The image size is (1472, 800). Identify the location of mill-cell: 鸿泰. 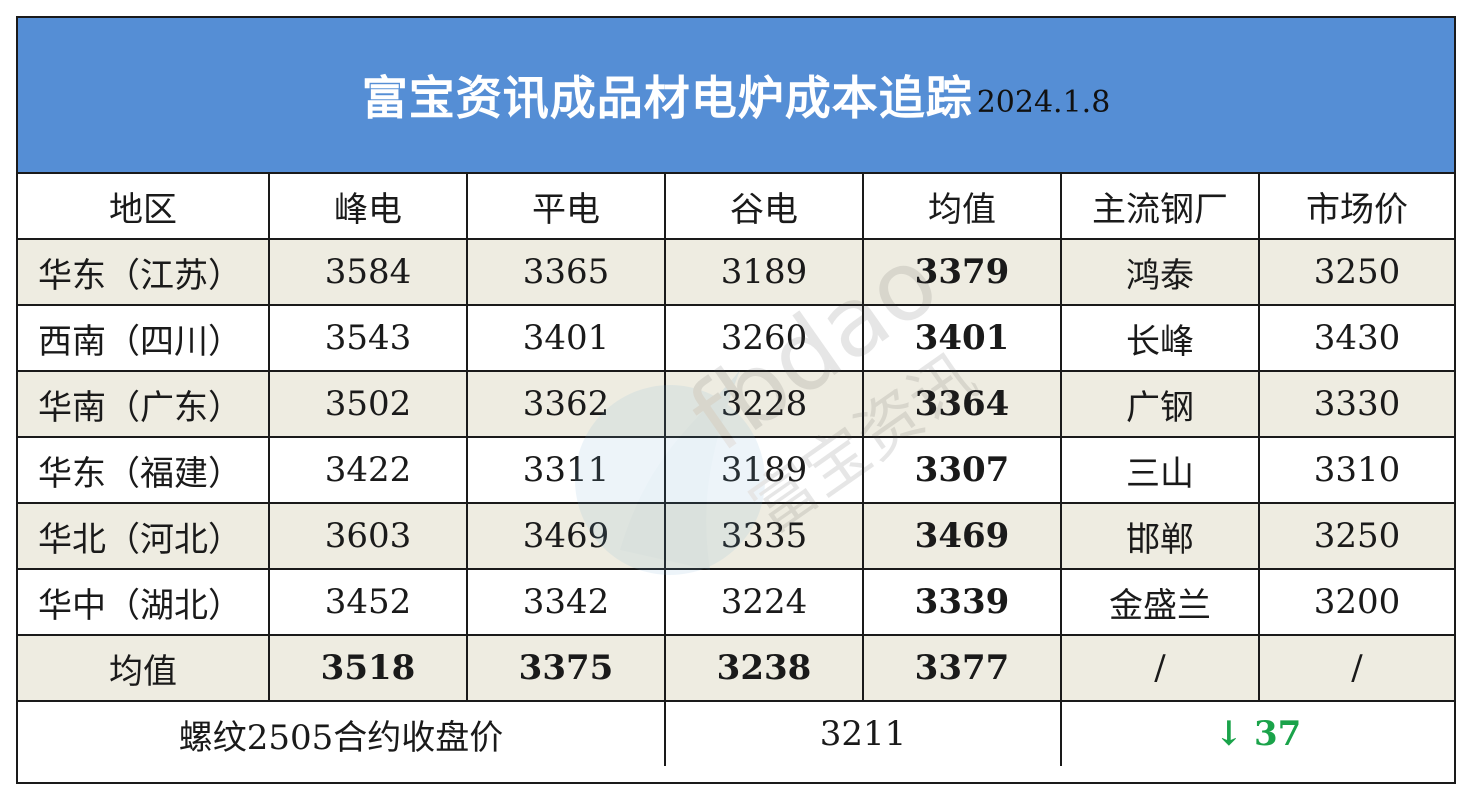
(1160, 272).